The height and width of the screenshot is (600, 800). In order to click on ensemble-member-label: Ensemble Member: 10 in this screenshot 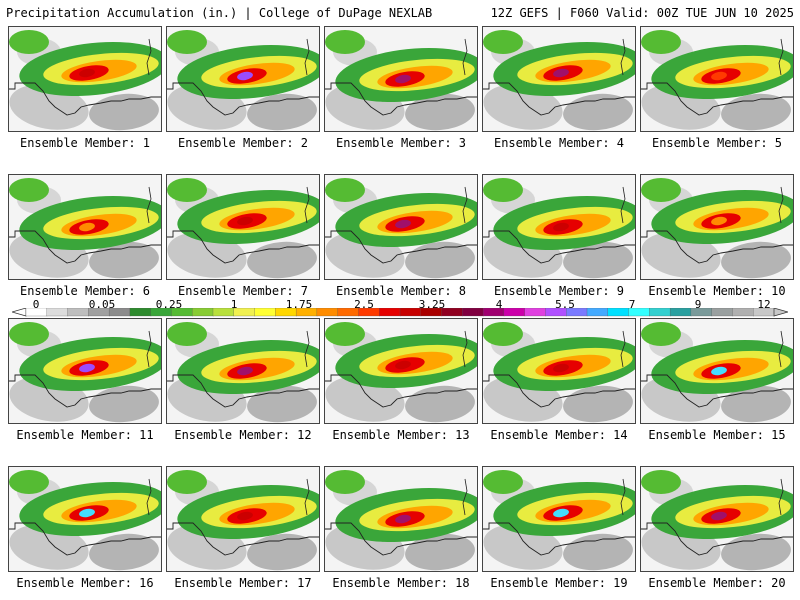, I will do `click(717, 291)`.